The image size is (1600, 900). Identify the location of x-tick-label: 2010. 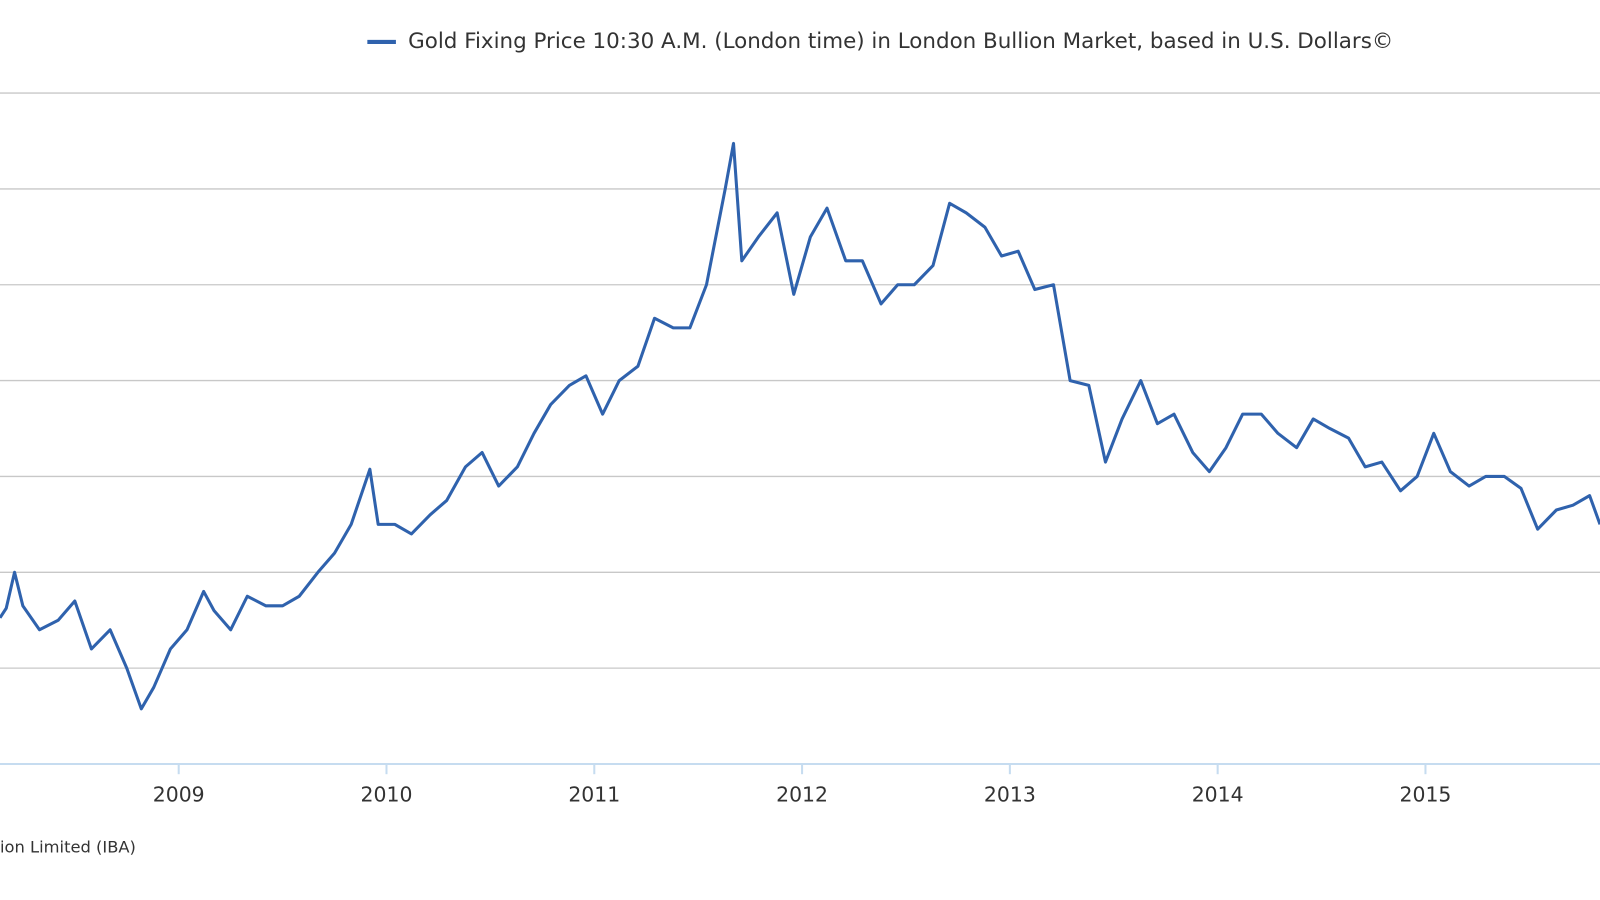
(387, 795).